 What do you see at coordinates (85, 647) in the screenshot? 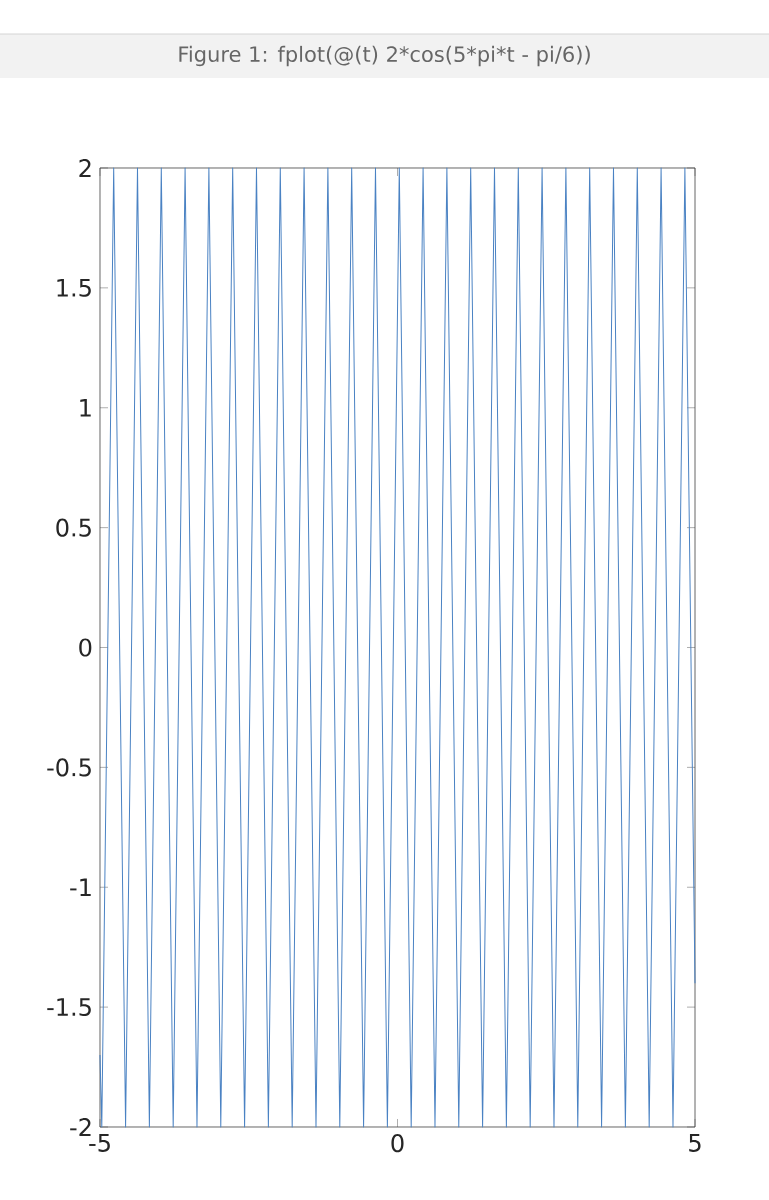
I see `y-tick-label: 0` at bounding box center [85, 647].